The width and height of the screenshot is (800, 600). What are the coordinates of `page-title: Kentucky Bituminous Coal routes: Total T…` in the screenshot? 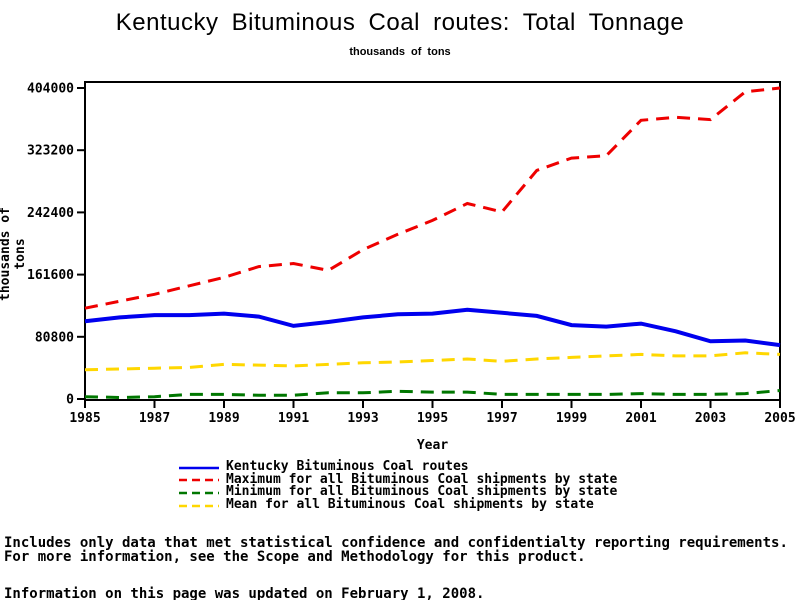 It's located at (400, 22).